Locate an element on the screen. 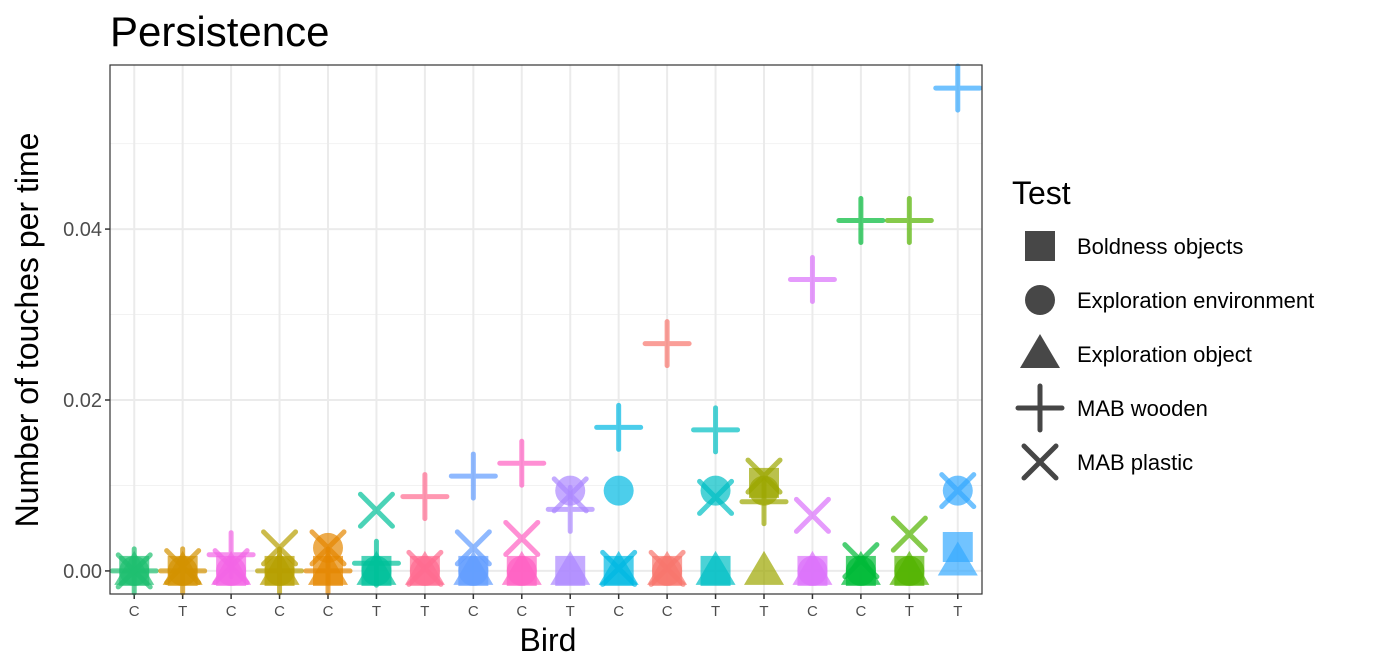  legend-key-cross is located at coordinates (1040, 462).